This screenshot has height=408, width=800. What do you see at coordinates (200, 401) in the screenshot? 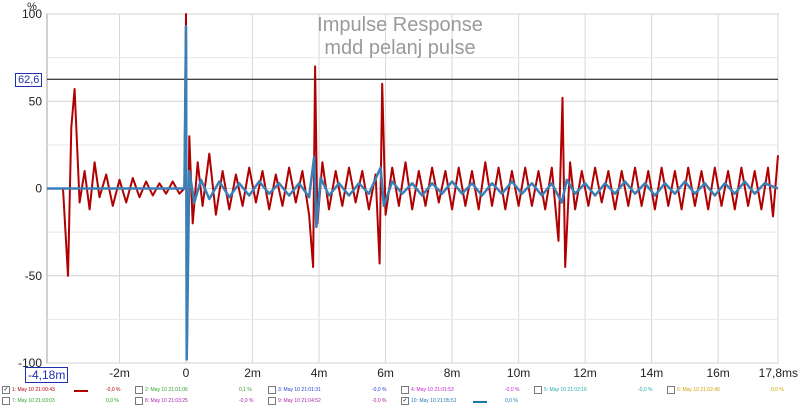
I see `legend-item: 8: May 10 21:03:25 -0,0 %` at bounding box center [200, 401].